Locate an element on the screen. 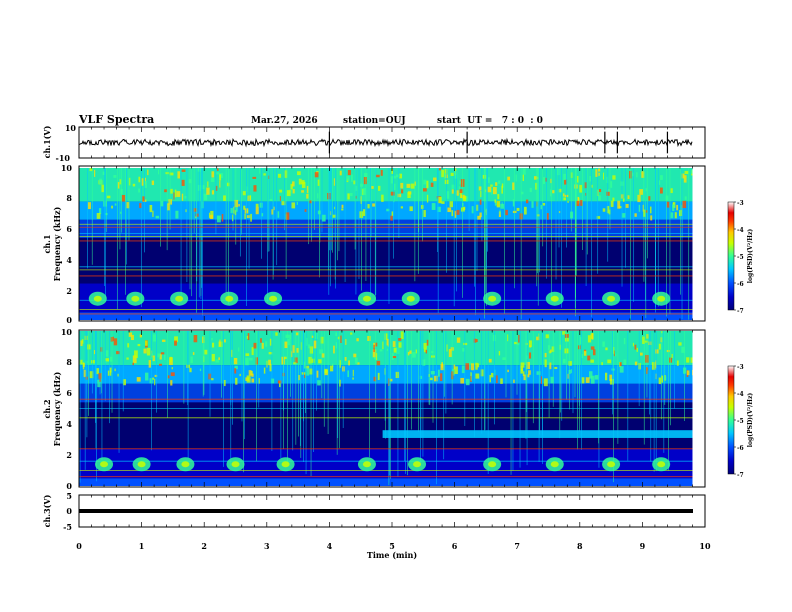 The height and width of the screenshot is (612, 792). xtick-5: 5 is located at coordinates (392, 546).